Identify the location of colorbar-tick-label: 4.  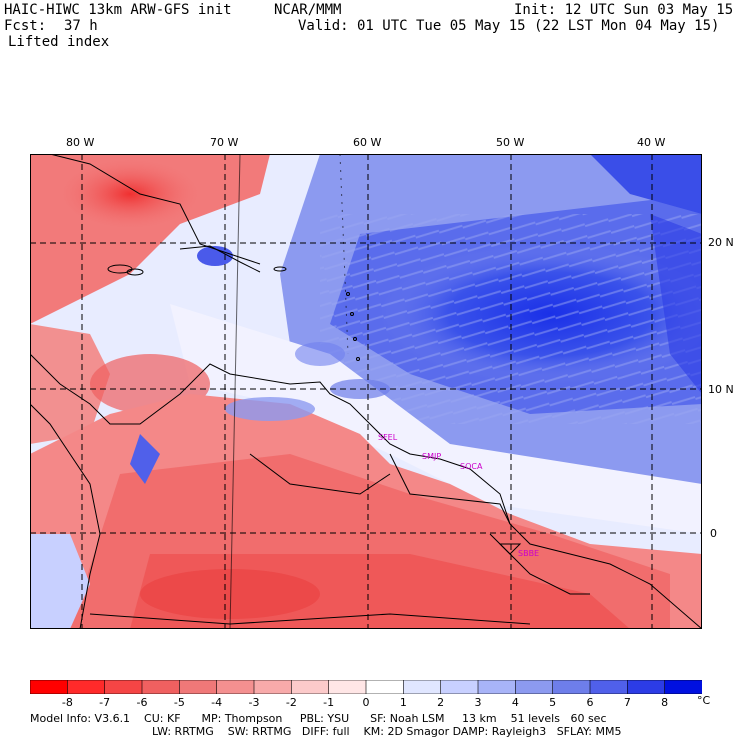
(515, 702).